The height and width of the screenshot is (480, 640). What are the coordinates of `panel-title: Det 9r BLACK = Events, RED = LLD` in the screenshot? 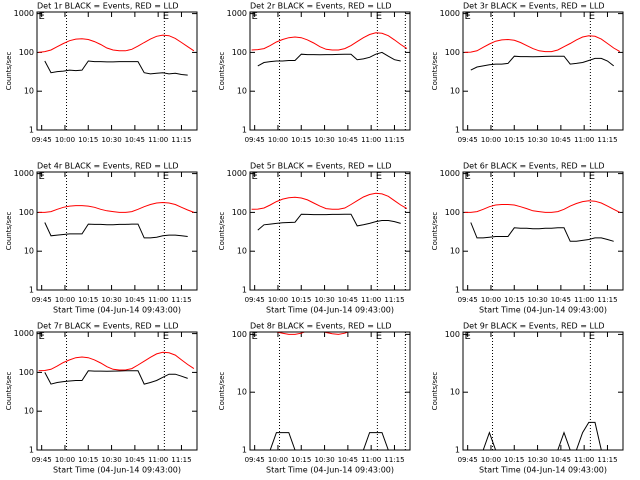 It's located at (534, 326).